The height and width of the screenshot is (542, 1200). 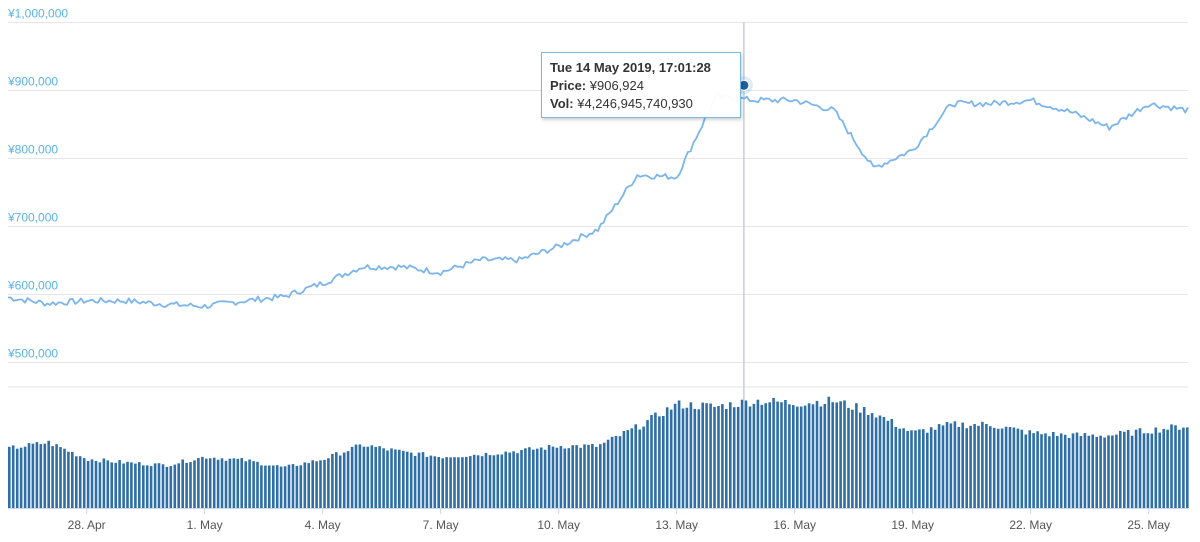 What do you see at coordinates (1030, 525) in the screenshot?
I see `x-tick-label: 22. May` at bounding box center [1030, 525].